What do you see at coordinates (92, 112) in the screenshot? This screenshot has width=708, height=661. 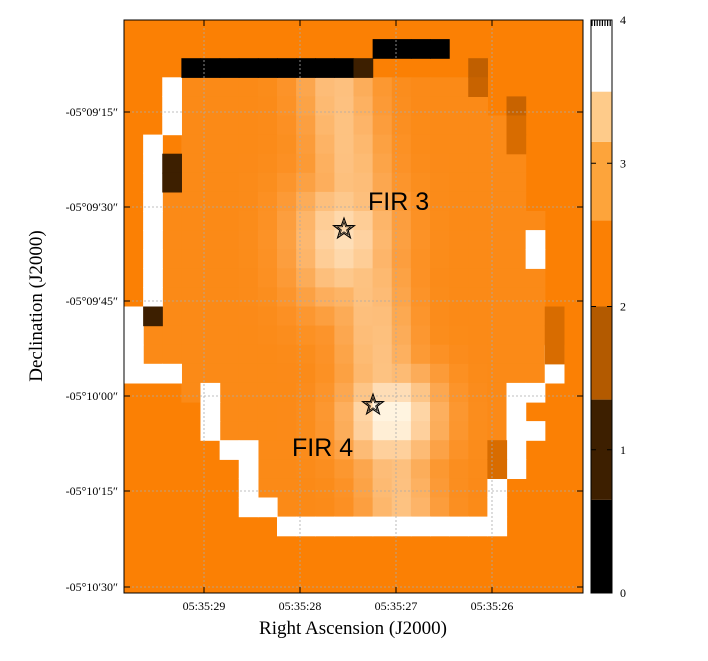 I see `y-tick-label: -05°09′15″` at bounding box center [92, 112].